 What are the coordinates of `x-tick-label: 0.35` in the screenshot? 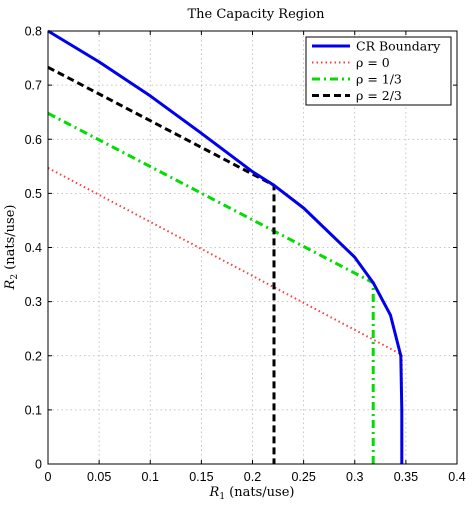 It's located at (406, 477).